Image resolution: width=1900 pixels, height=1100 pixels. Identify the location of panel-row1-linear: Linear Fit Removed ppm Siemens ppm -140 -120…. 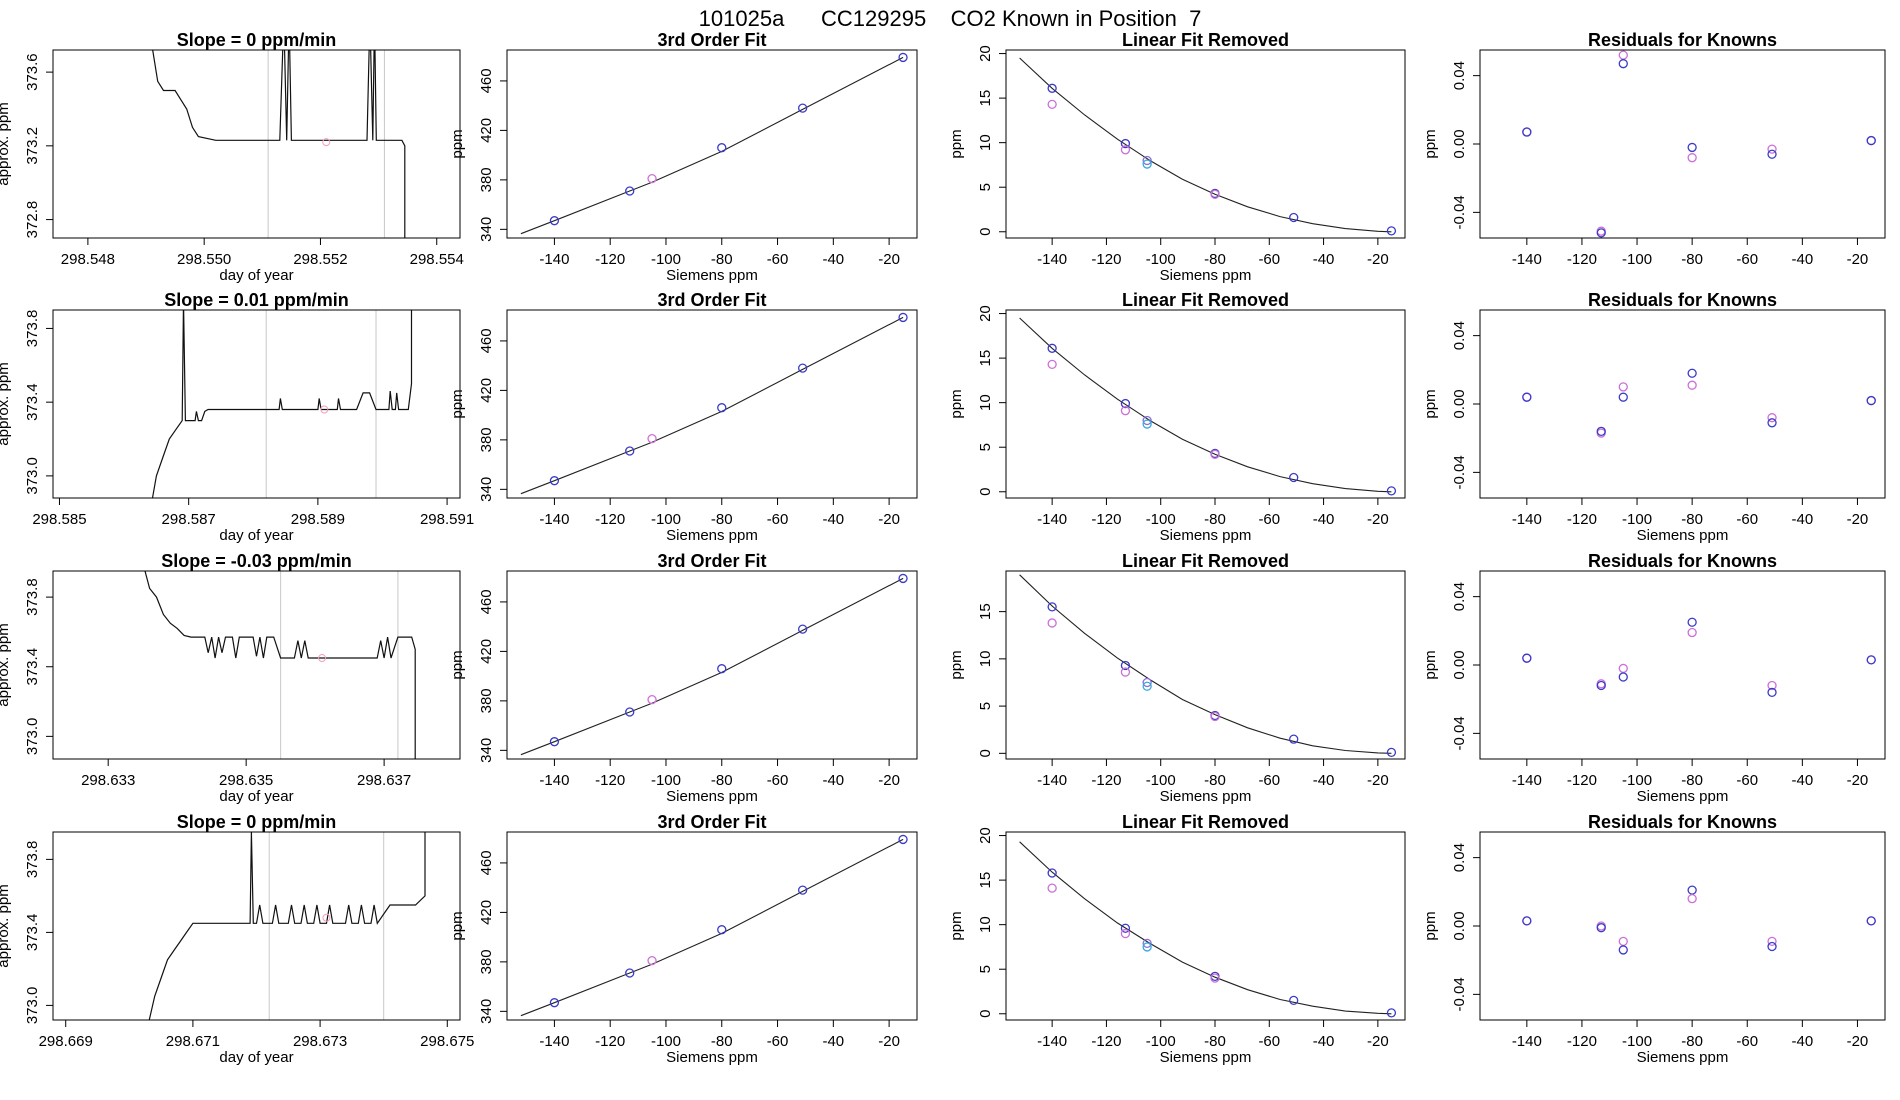
(1177, 157).